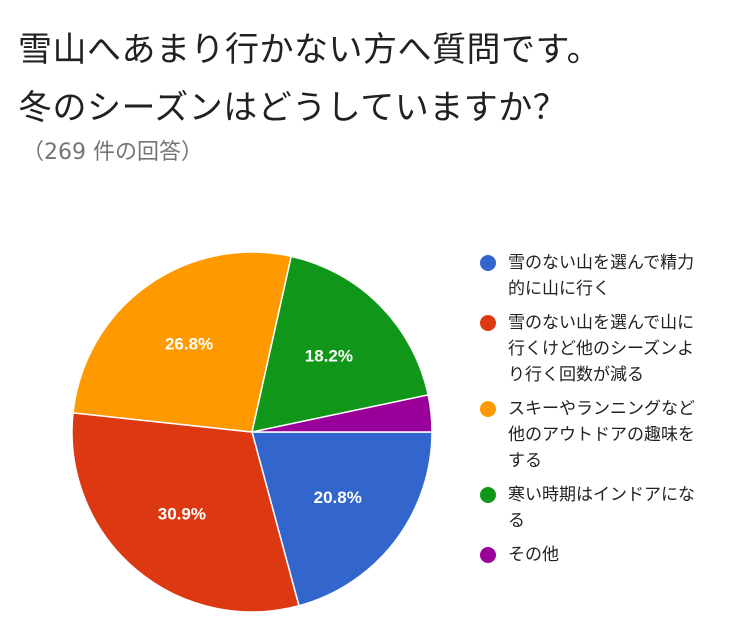 The width and height of the screenshot is (730, 638). I want to click on slice-label-1: 20.8%, so click(338, 497).